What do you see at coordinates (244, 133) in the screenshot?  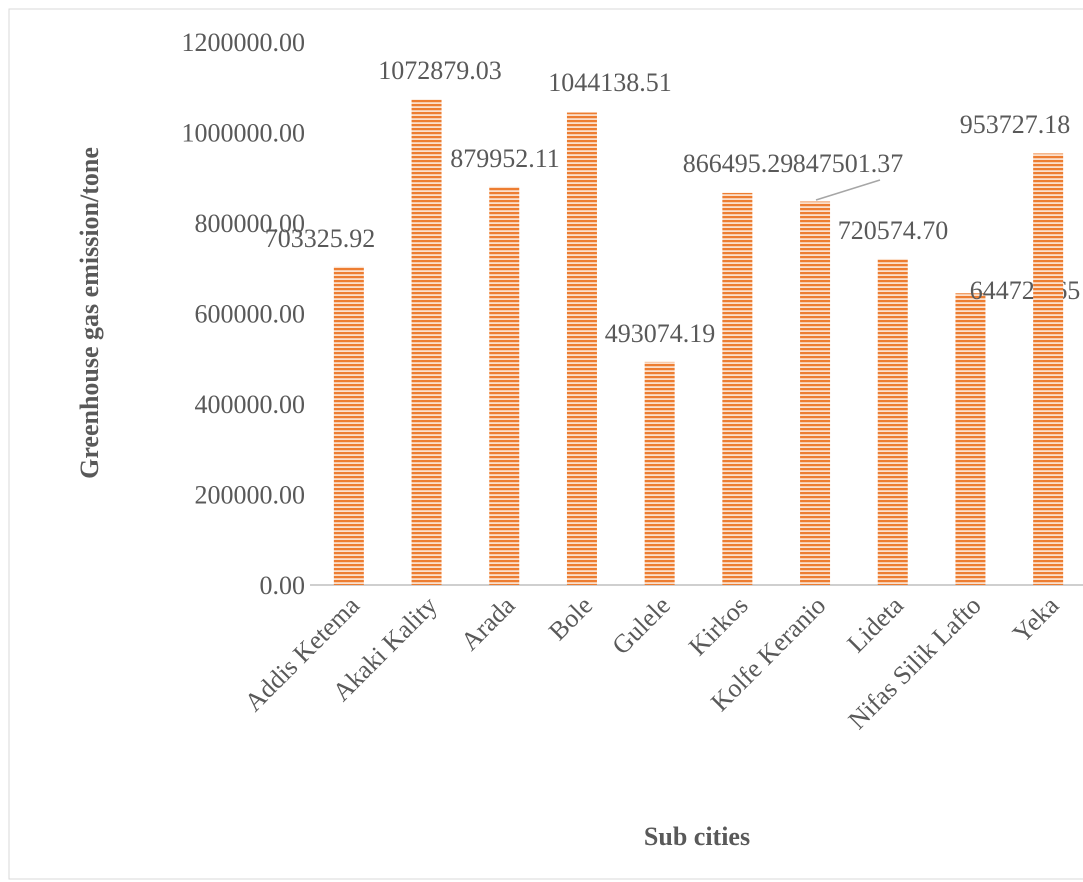 I see `y-tick-label: 1000000.00` at bounding box center [244, 133].